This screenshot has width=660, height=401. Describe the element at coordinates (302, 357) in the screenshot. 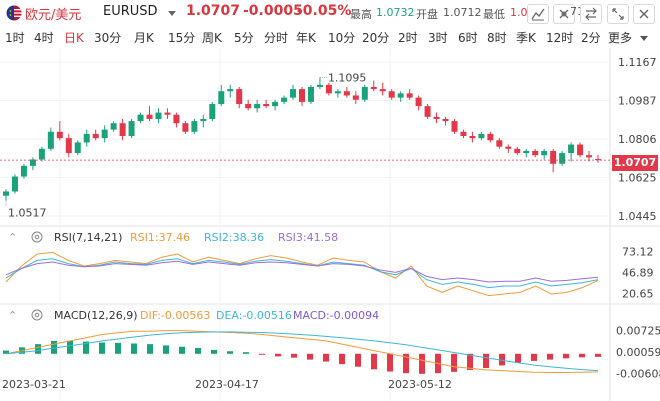

I see `macd-histogram` at that location.